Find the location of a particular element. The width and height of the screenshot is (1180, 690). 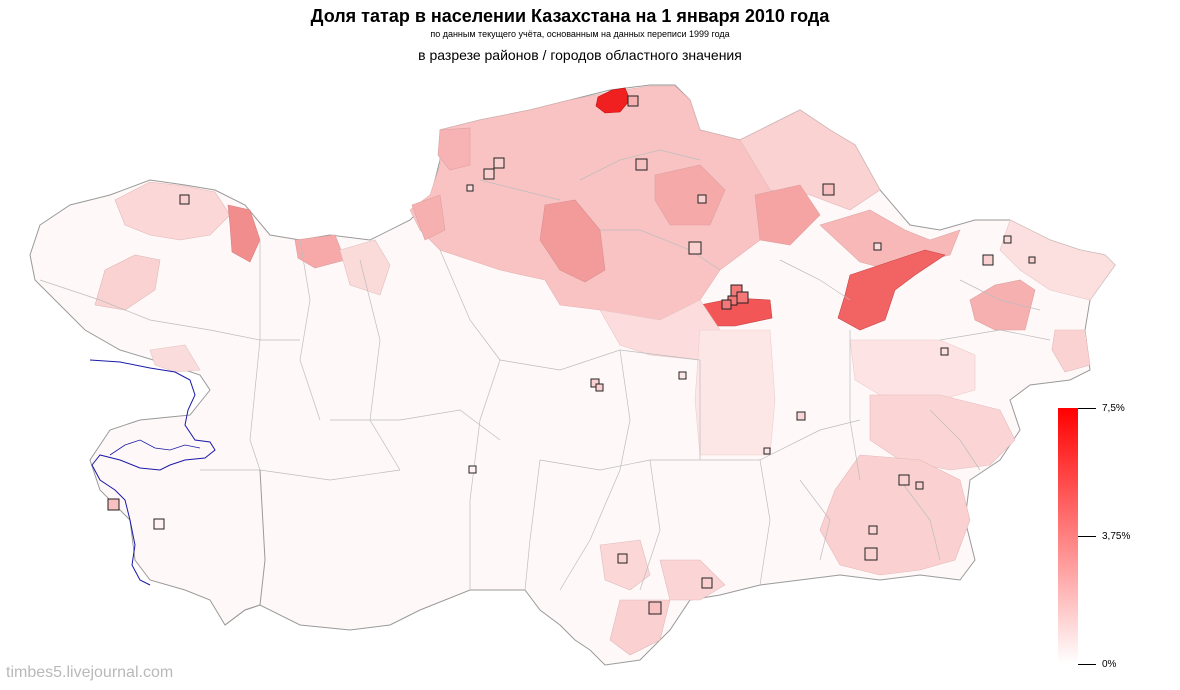

legend-tick-max is located at coordinates (1087, 408).